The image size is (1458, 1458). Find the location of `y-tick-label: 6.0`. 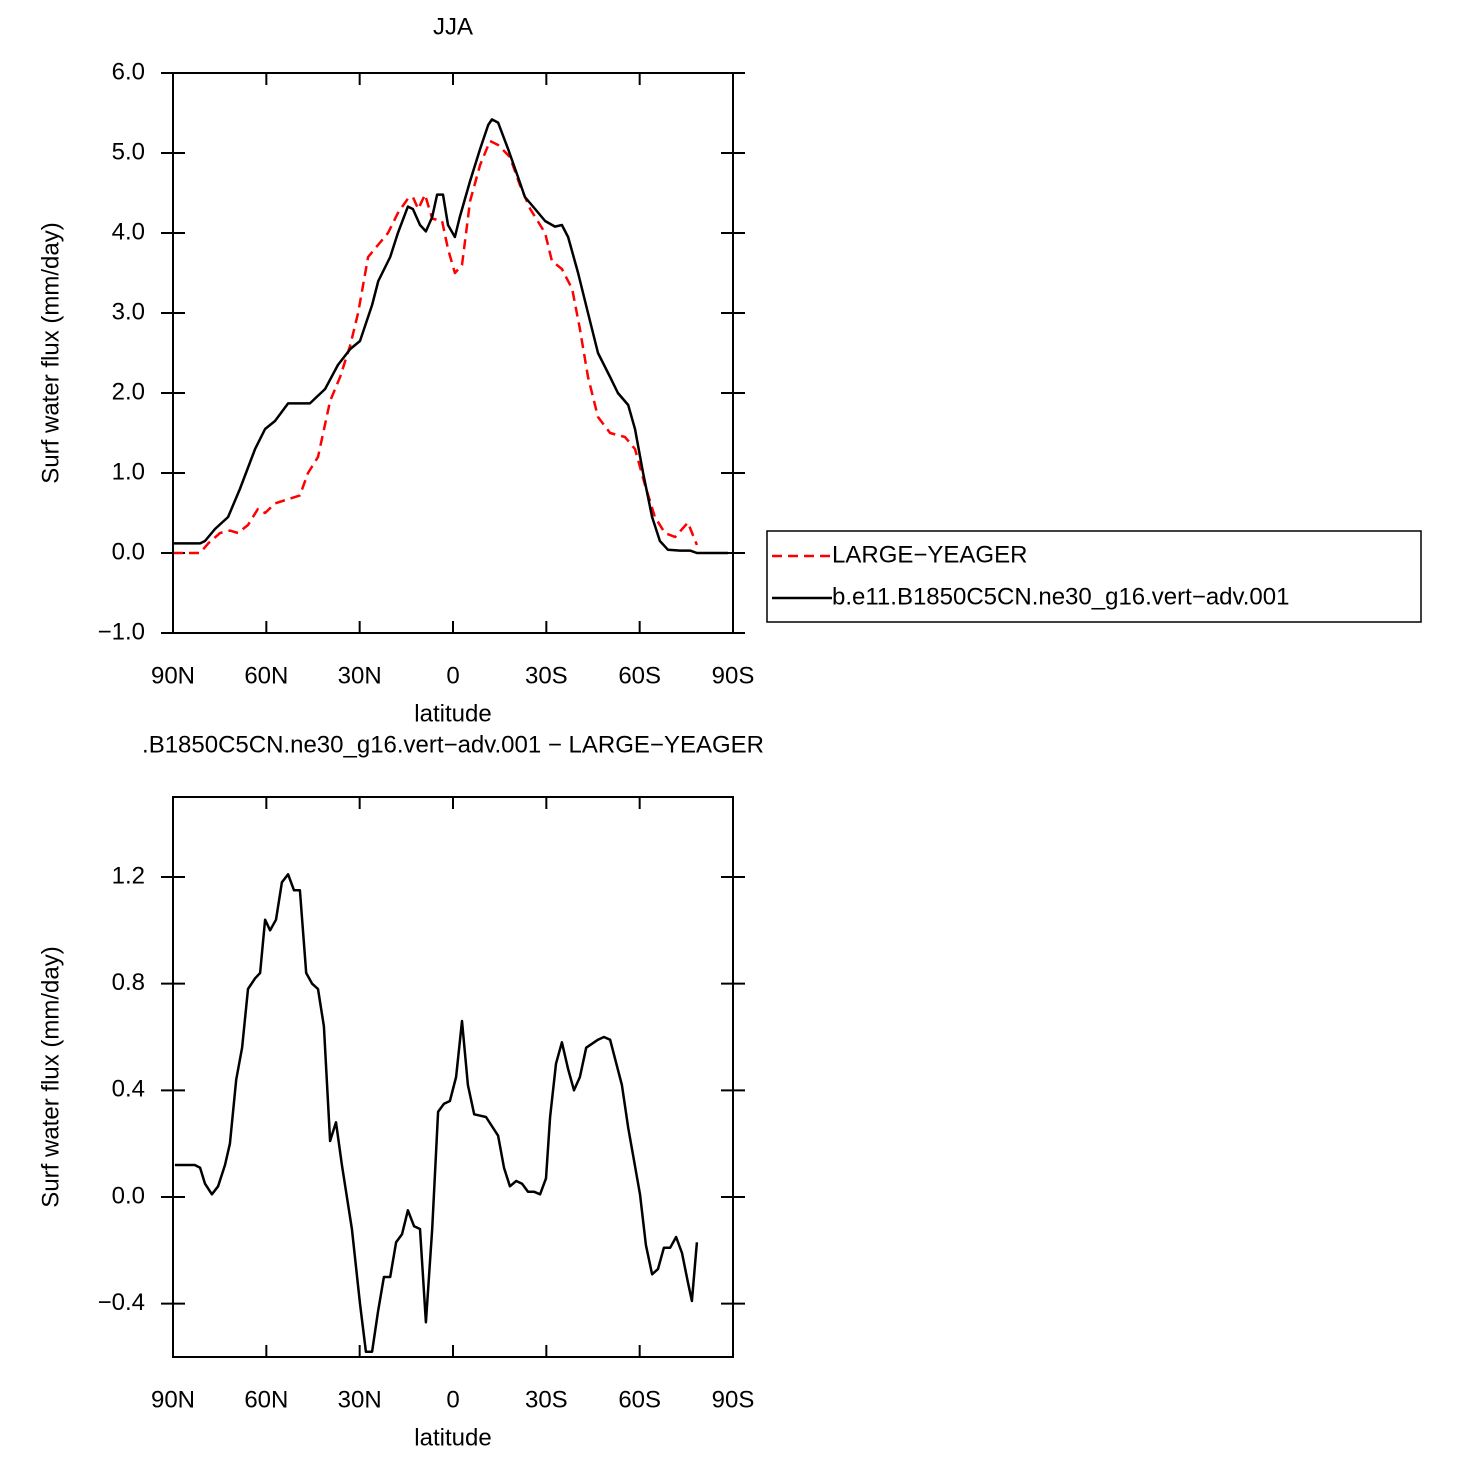

y-tick-label: 6.0 is located at coordinates (128, 71).